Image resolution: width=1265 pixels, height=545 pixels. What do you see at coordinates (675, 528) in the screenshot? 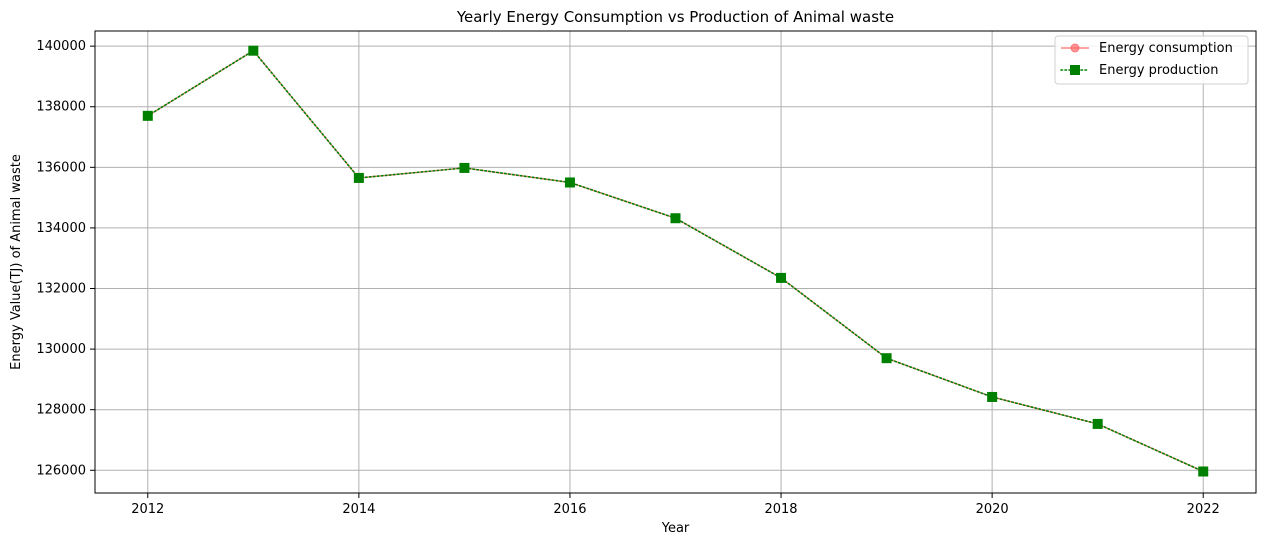
I see `x-axis-label: Year` at bounding box center [675, 528].